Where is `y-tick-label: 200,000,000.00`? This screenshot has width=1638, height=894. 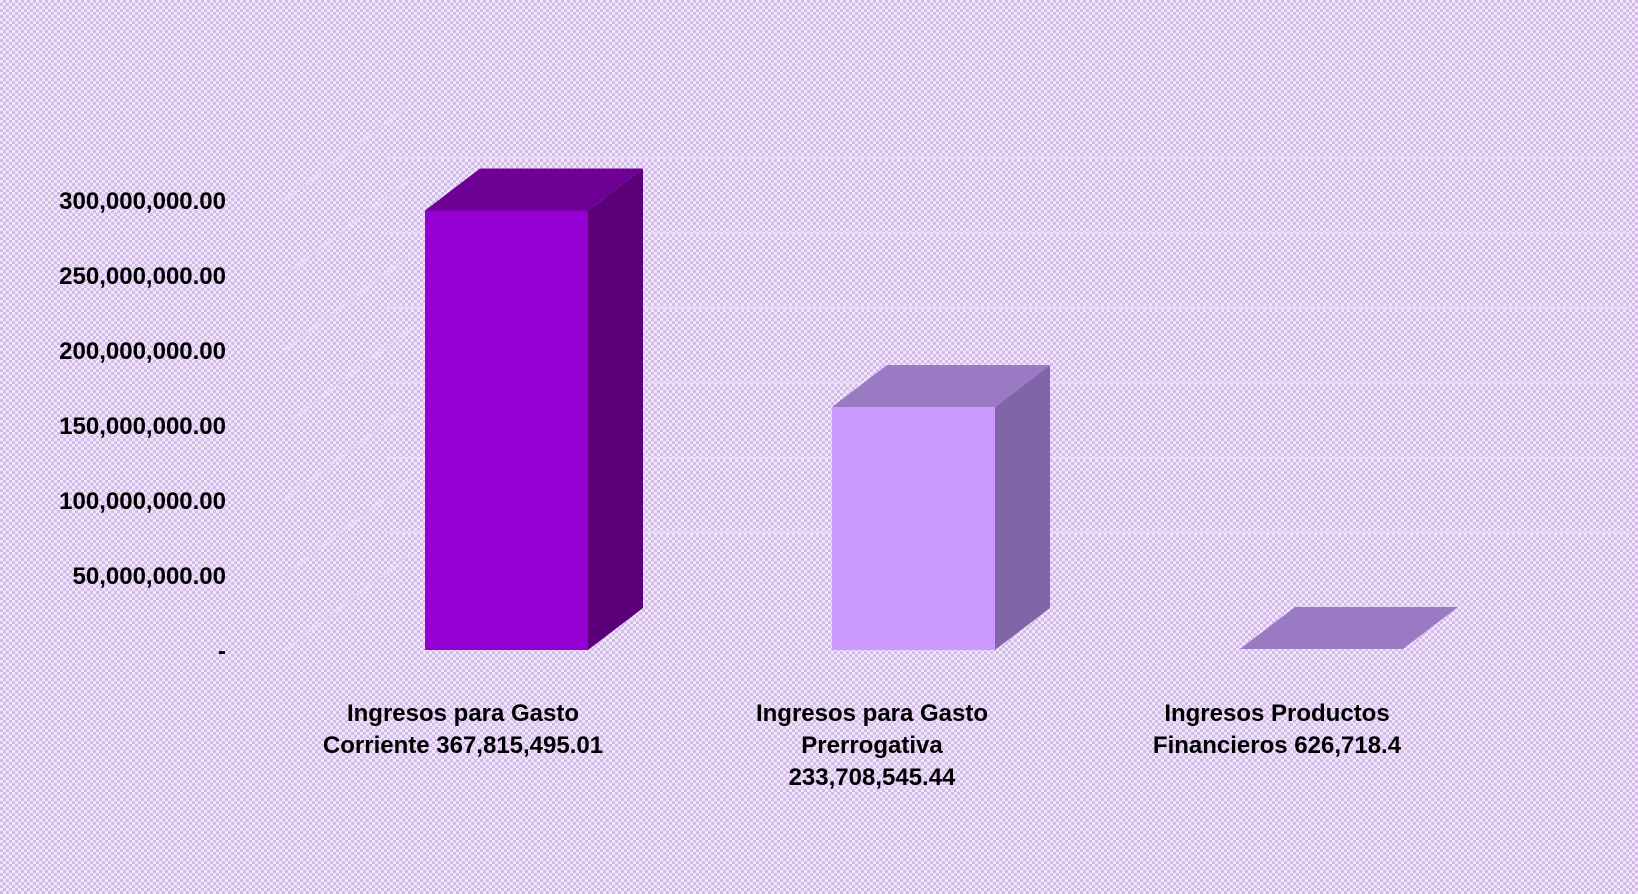 y-tick-label: 200,000,000.00 is located at coordinates (142, 351).